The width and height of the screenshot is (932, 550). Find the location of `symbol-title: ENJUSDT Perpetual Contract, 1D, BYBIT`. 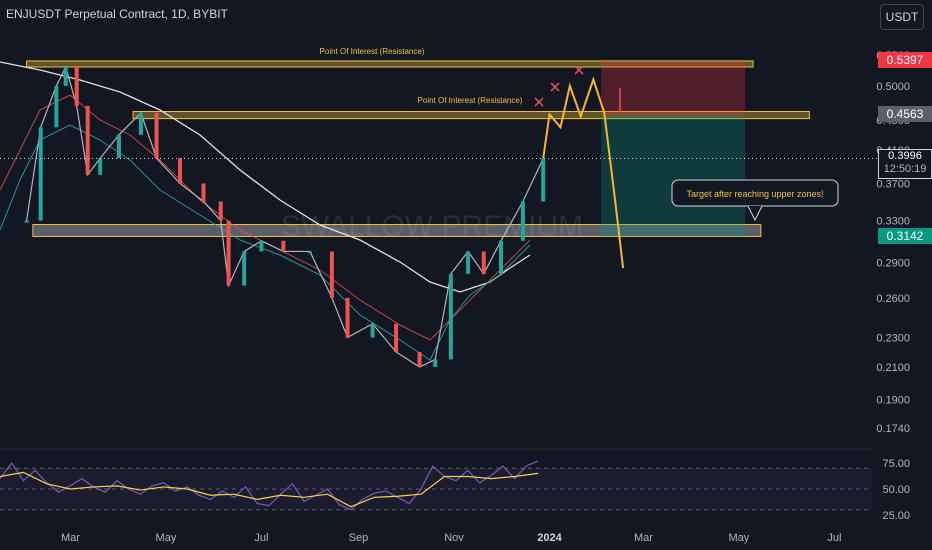

symbol-title: ENJUSDT Perpetual Contract, 1D, BYBIT is located at coordinates (117, 14).